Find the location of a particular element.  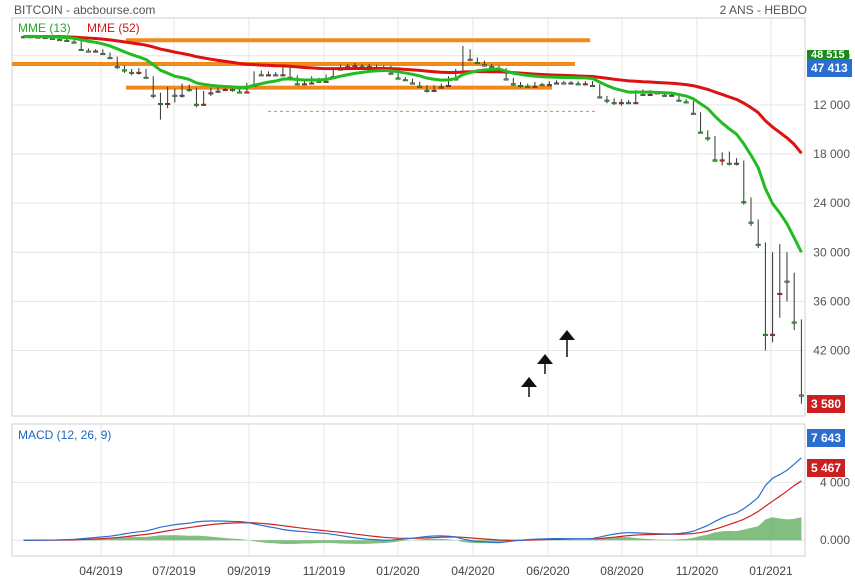

chart-title: BITCOIN - abcbourse.com is located at coordinates (85, 10).